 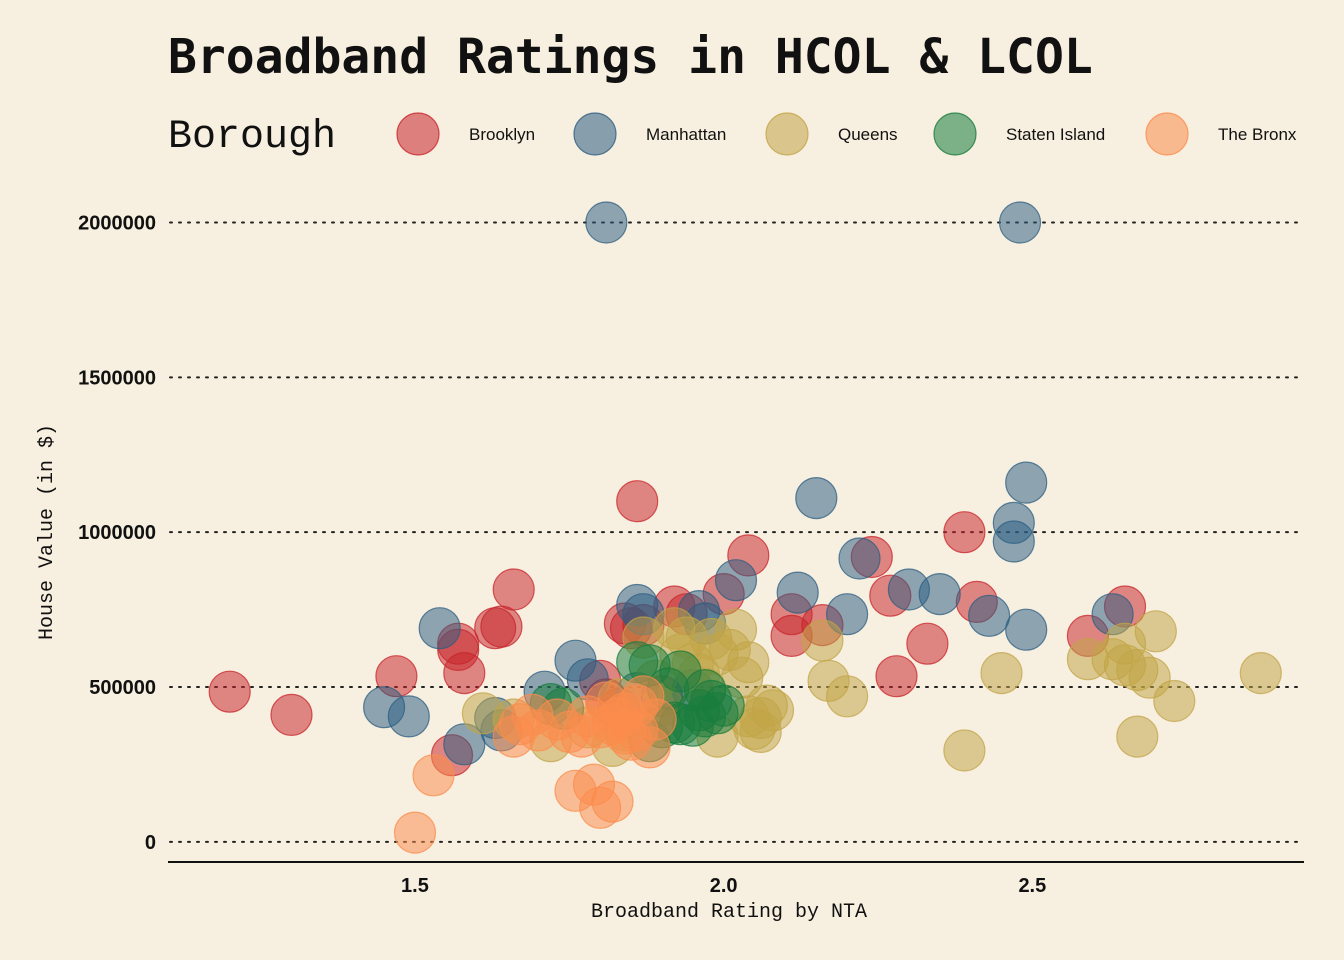 I want to click on legend-item: Queens, so click(x=831, y=134).